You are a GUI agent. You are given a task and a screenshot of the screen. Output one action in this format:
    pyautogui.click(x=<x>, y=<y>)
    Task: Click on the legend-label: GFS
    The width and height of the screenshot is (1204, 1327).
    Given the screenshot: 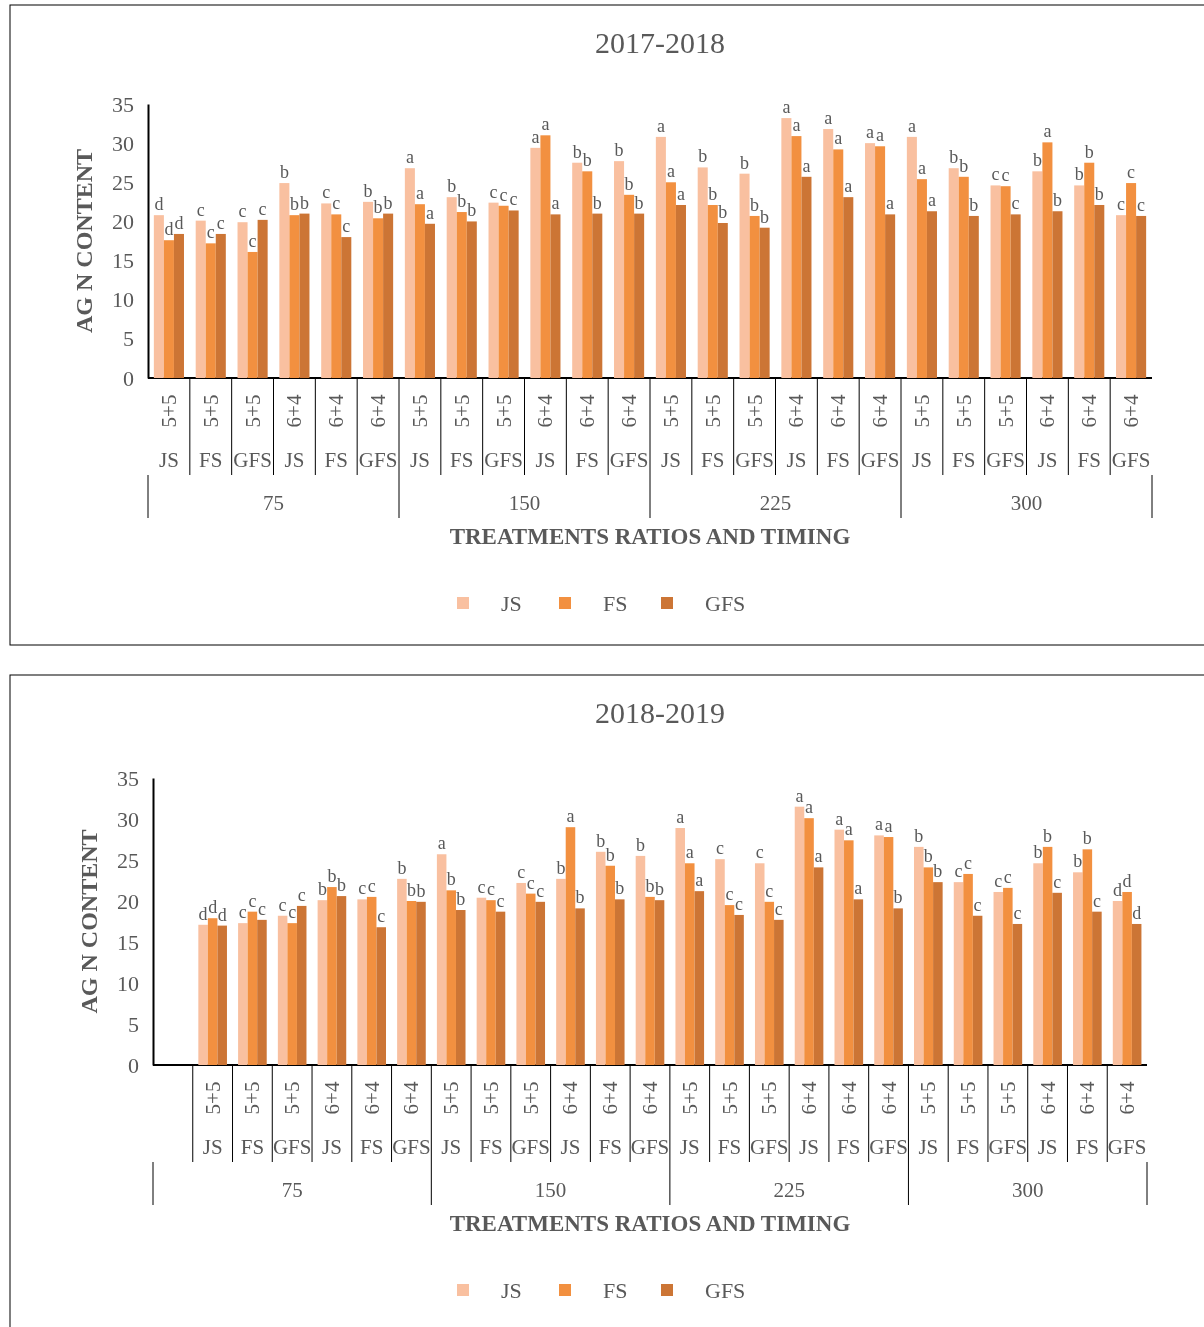 What is the action you would take?
    pyautogui.click(x=725, y=603)
    